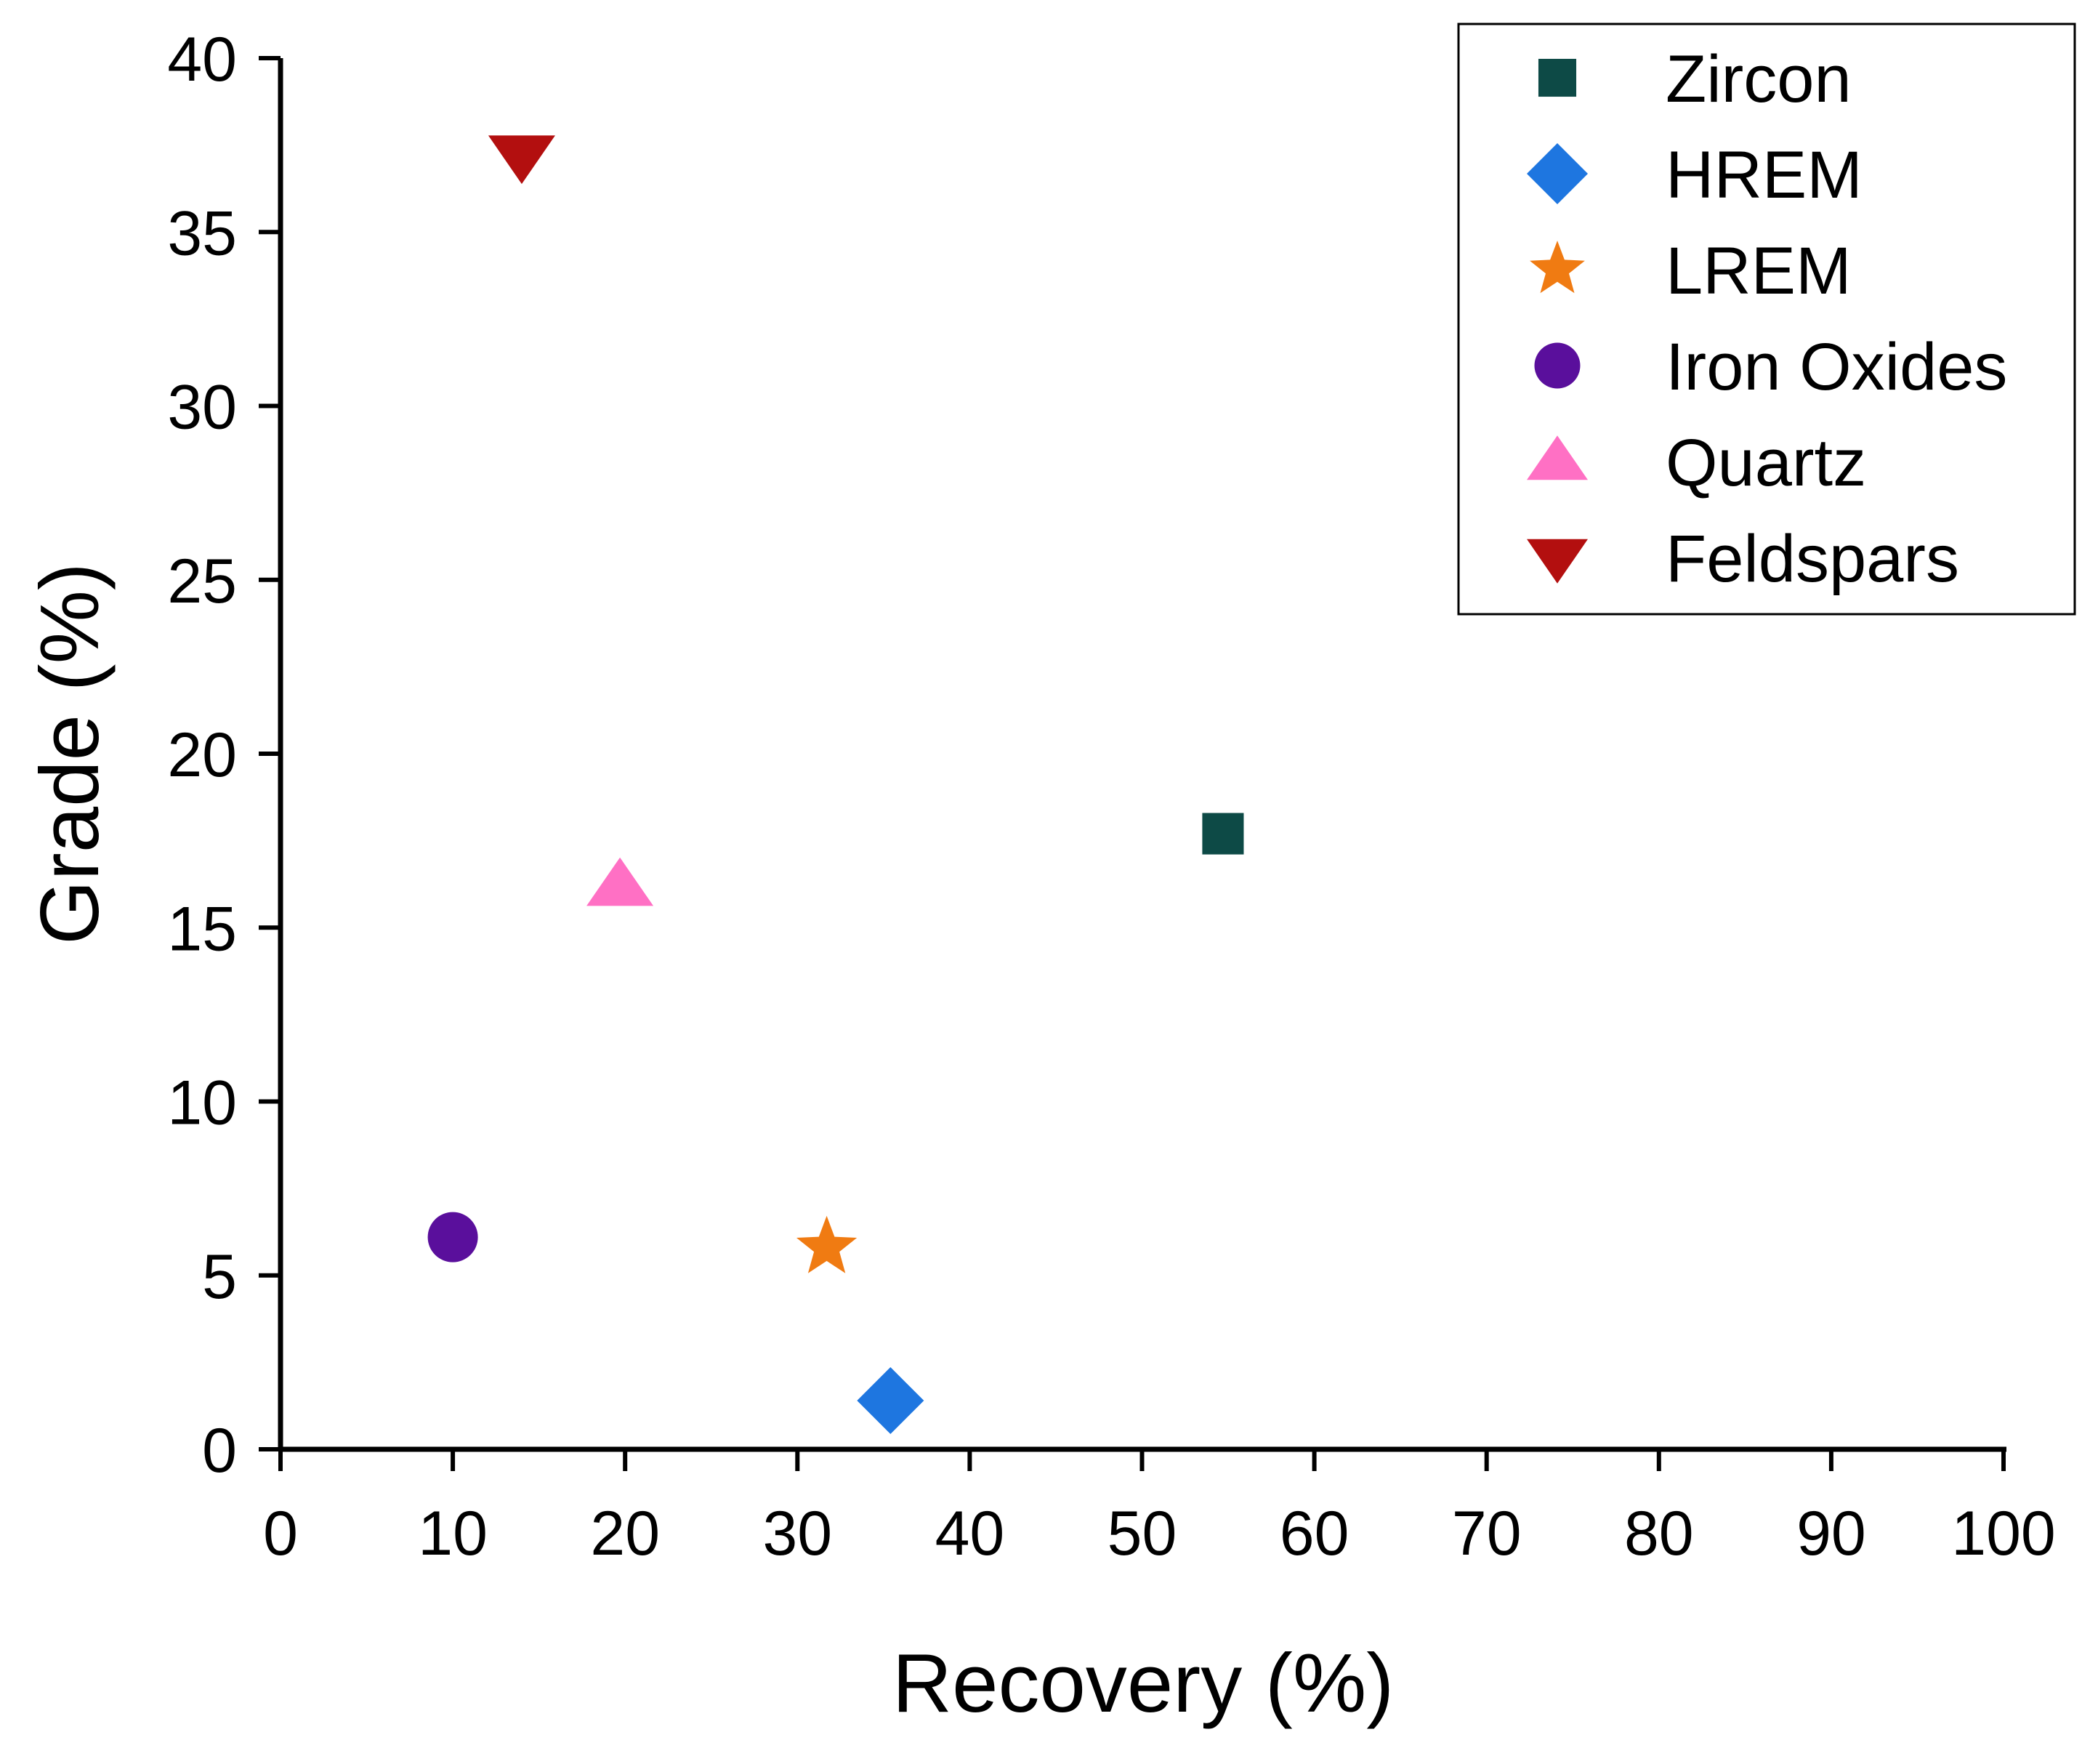 The image size is (2098, 1764). I want to click on point-quartz, so click(620, 882).